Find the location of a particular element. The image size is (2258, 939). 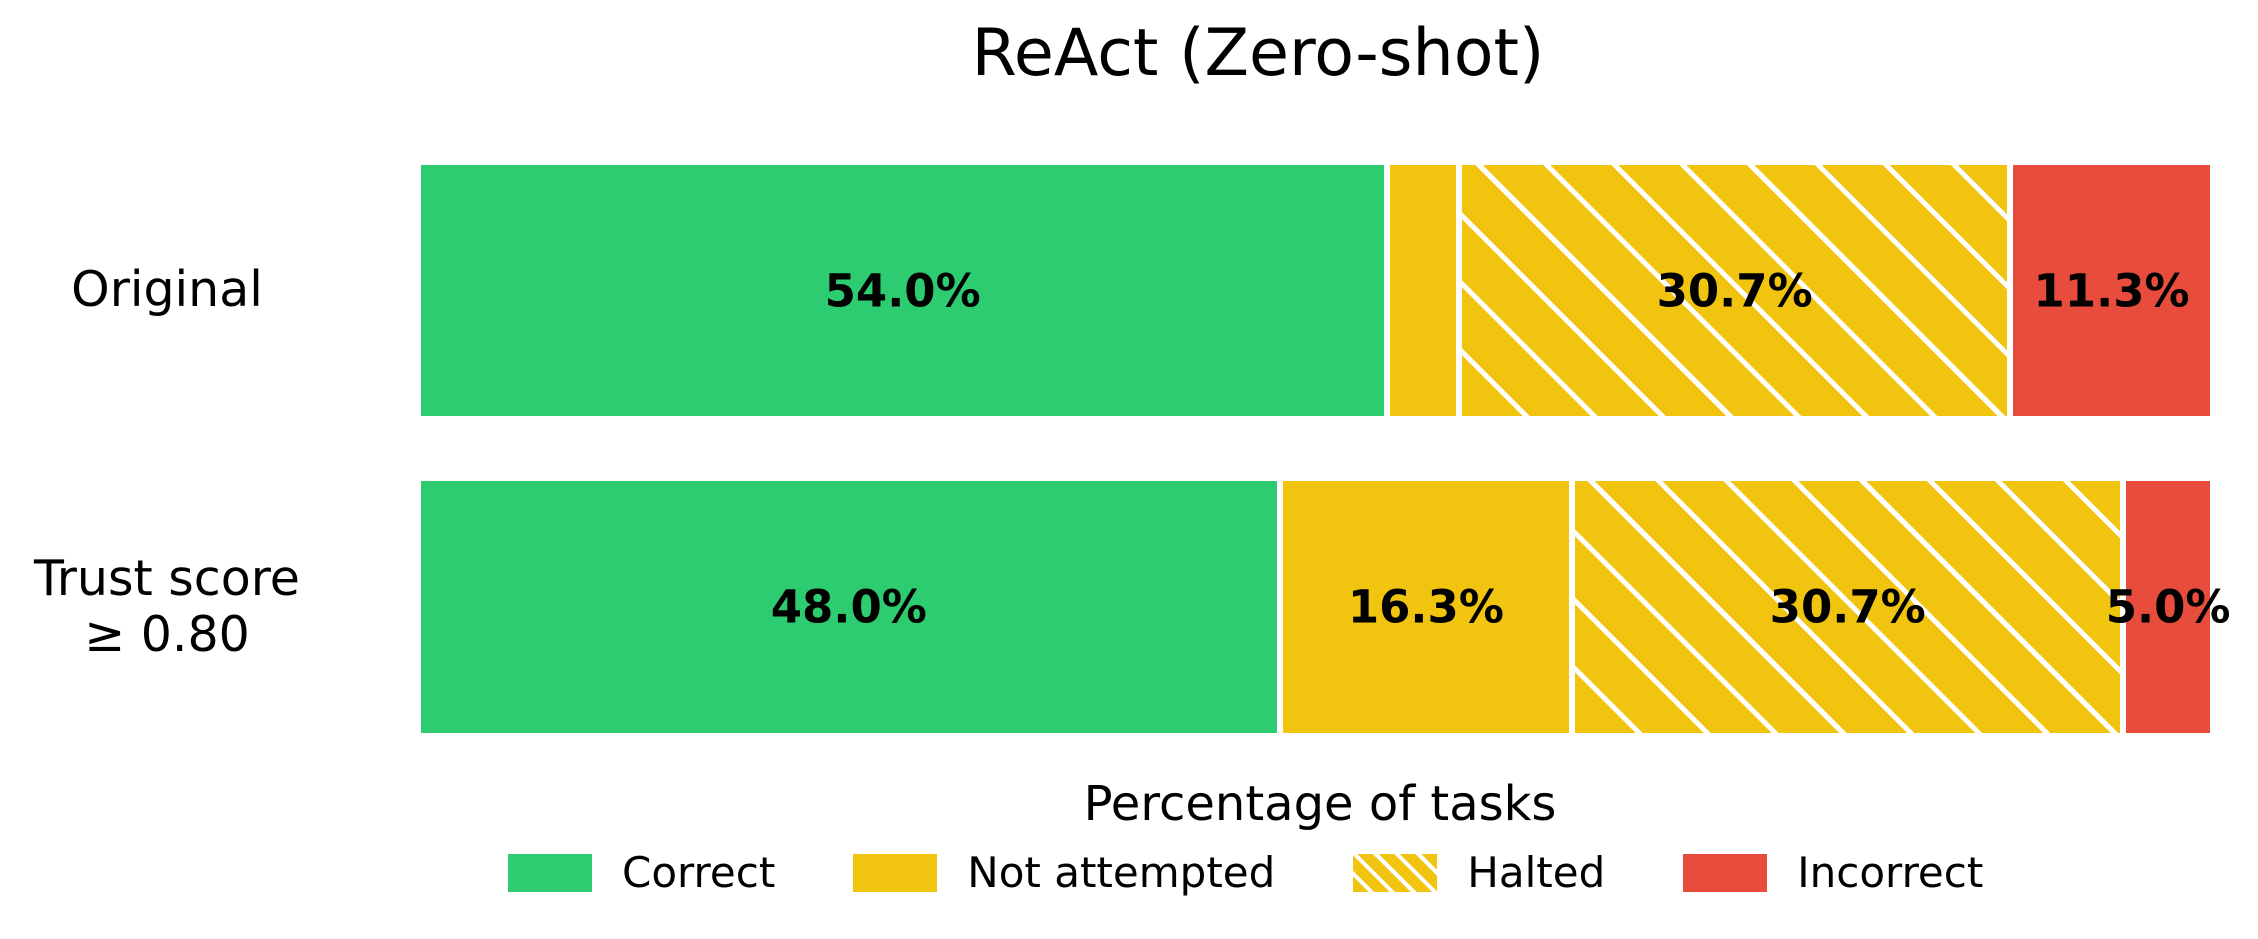

legend-item-not-attempted: Not attempted is located at coordinates (1064, 873).